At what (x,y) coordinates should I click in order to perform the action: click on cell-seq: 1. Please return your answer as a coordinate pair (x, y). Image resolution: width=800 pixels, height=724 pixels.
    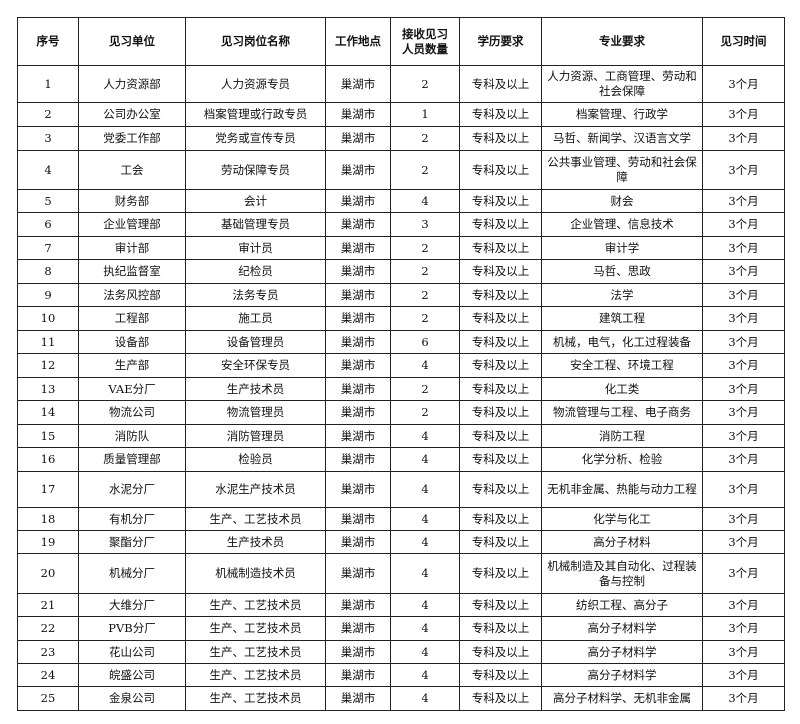
    Looking at the image, I should click on (48, 84).